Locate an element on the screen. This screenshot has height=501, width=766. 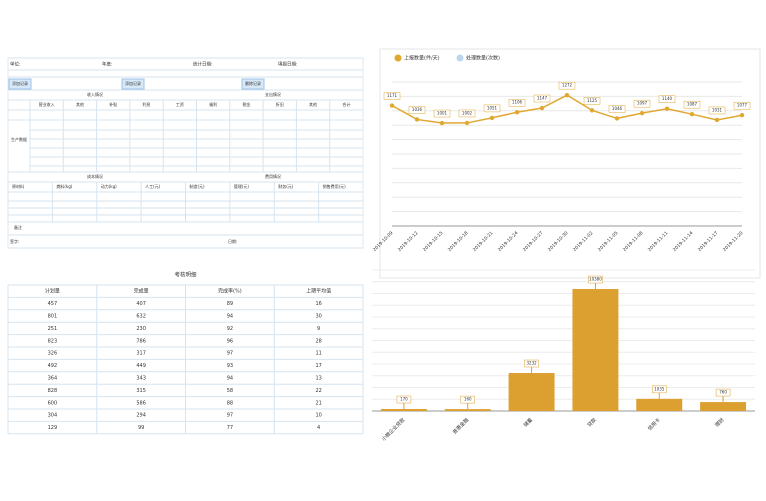
x-tick-label: 2019-11-20 is located at coordinates (733, 241).